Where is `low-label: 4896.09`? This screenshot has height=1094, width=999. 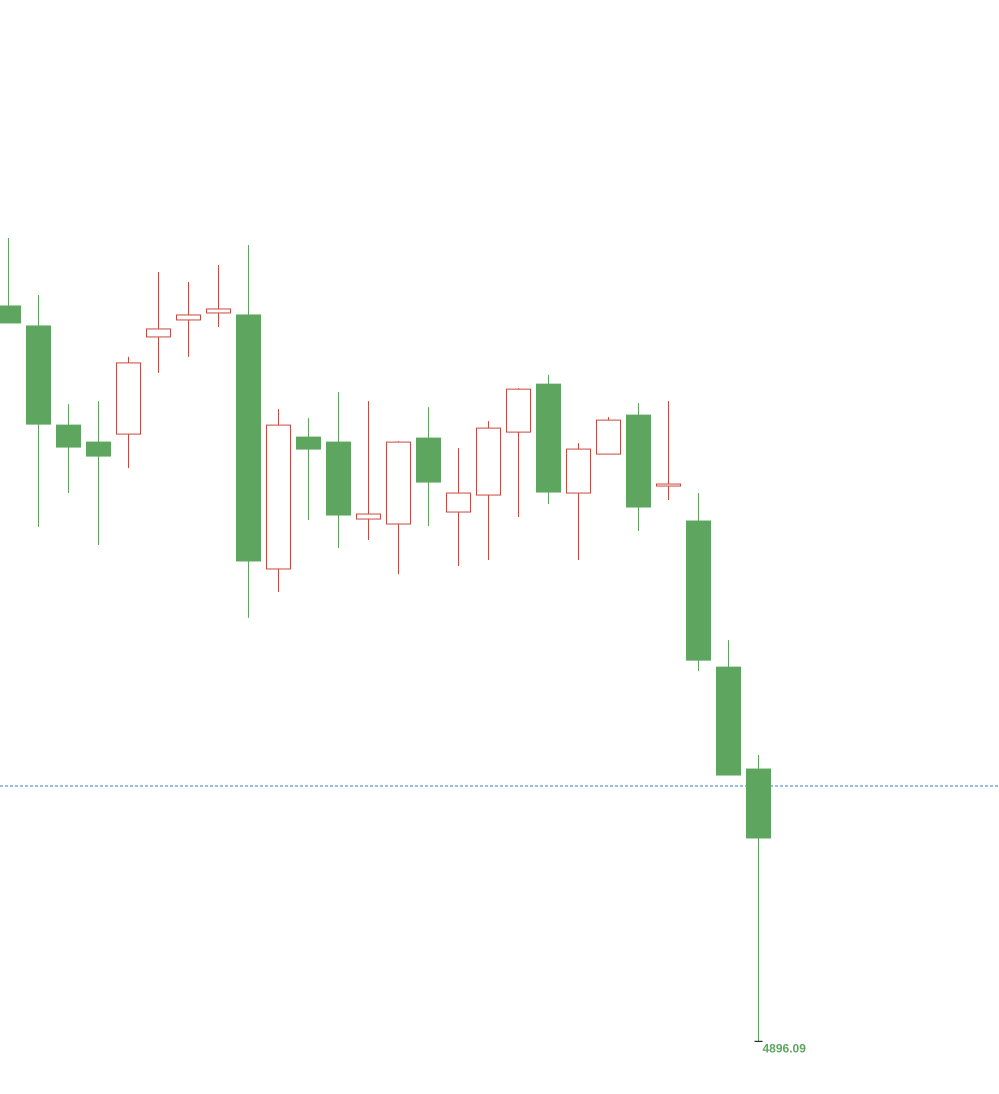 low-label: 4896.09 is located at coordinates (785, 1048).